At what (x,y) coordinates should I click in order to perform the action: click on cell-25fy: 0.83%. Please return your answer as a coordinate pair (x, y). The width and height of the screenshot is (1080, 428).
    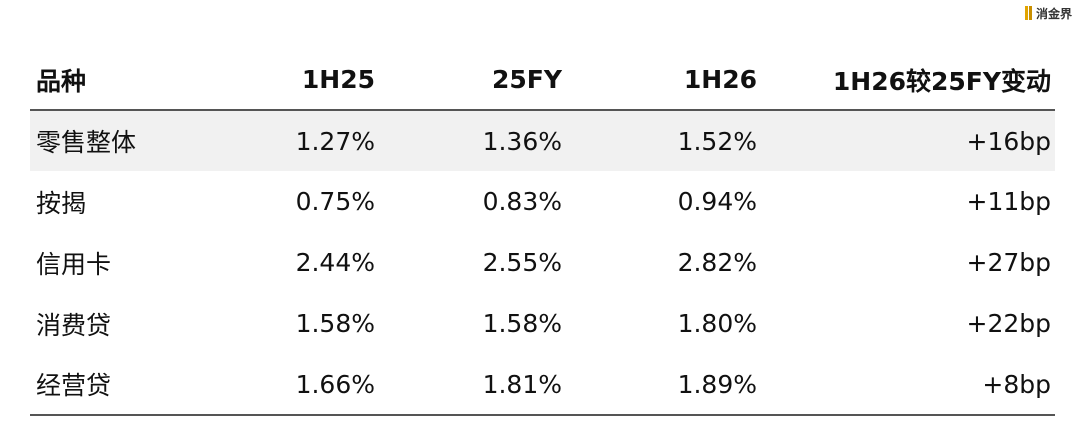
    Looking at the image, I should click on (522, 201).